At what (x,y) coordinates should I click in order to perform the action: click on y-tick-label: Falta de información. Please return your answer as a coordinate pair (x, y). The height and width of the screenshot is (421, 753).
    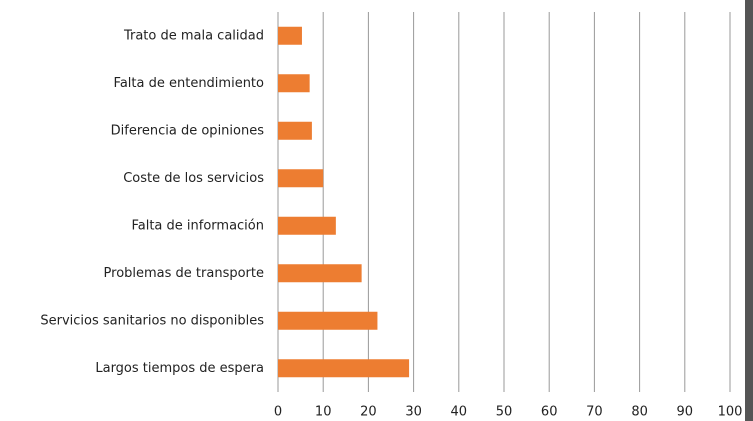
    Looking at the image, I should click on (197, 225).